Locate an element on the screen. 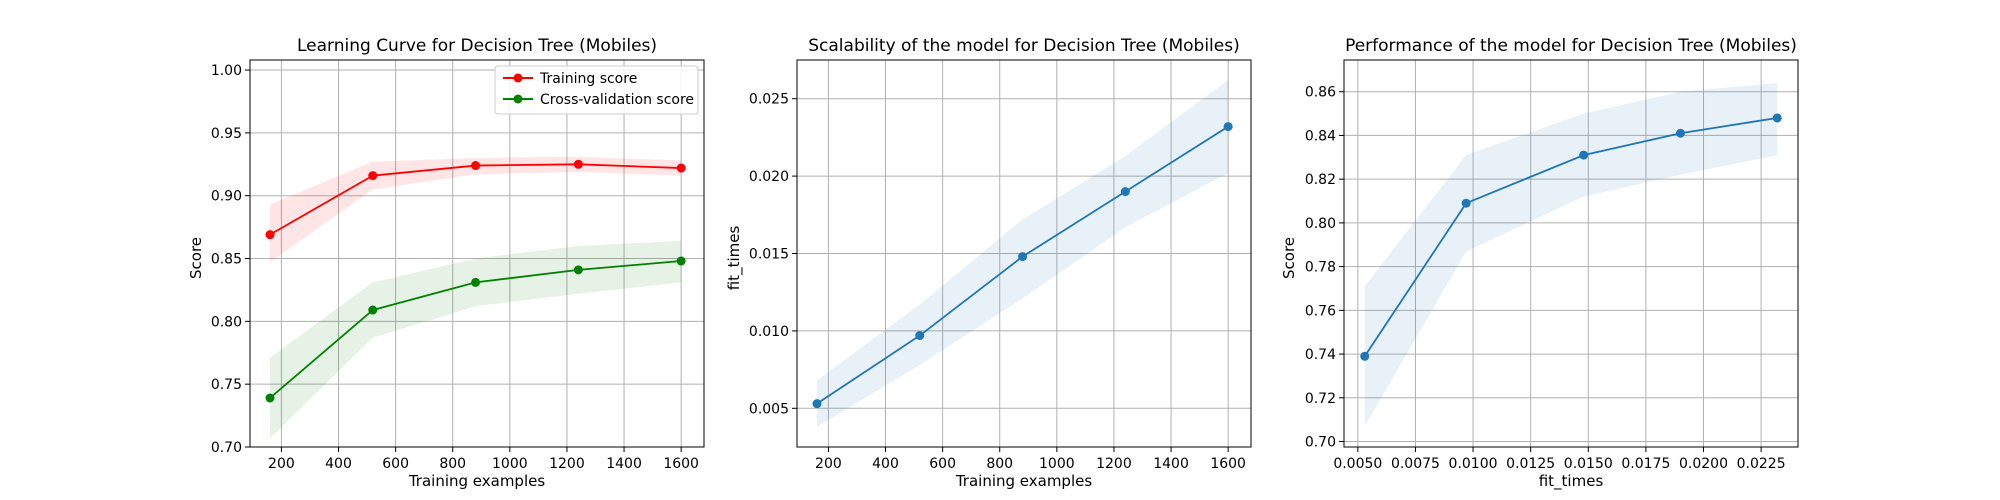 Image resolution: width=2000 pixels, height=500 pixels. scalability-x-tick-label: 400 is located at coordinates (885, 464).